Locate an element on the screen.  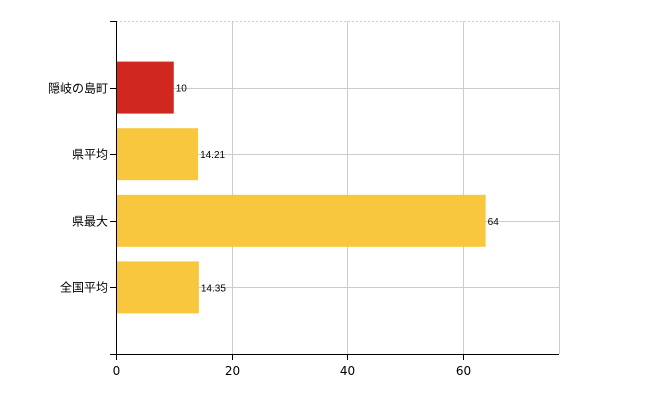
x-tick-label: 40 is located at coordinates (347, 371).